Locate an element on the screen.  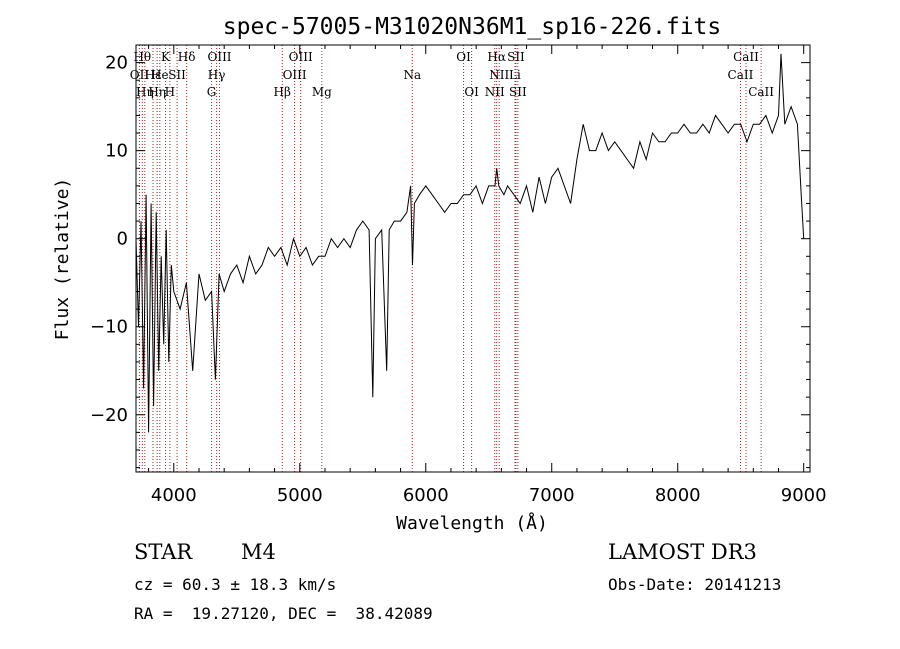
line-label-19: OI is located at coordinates (471, 92).